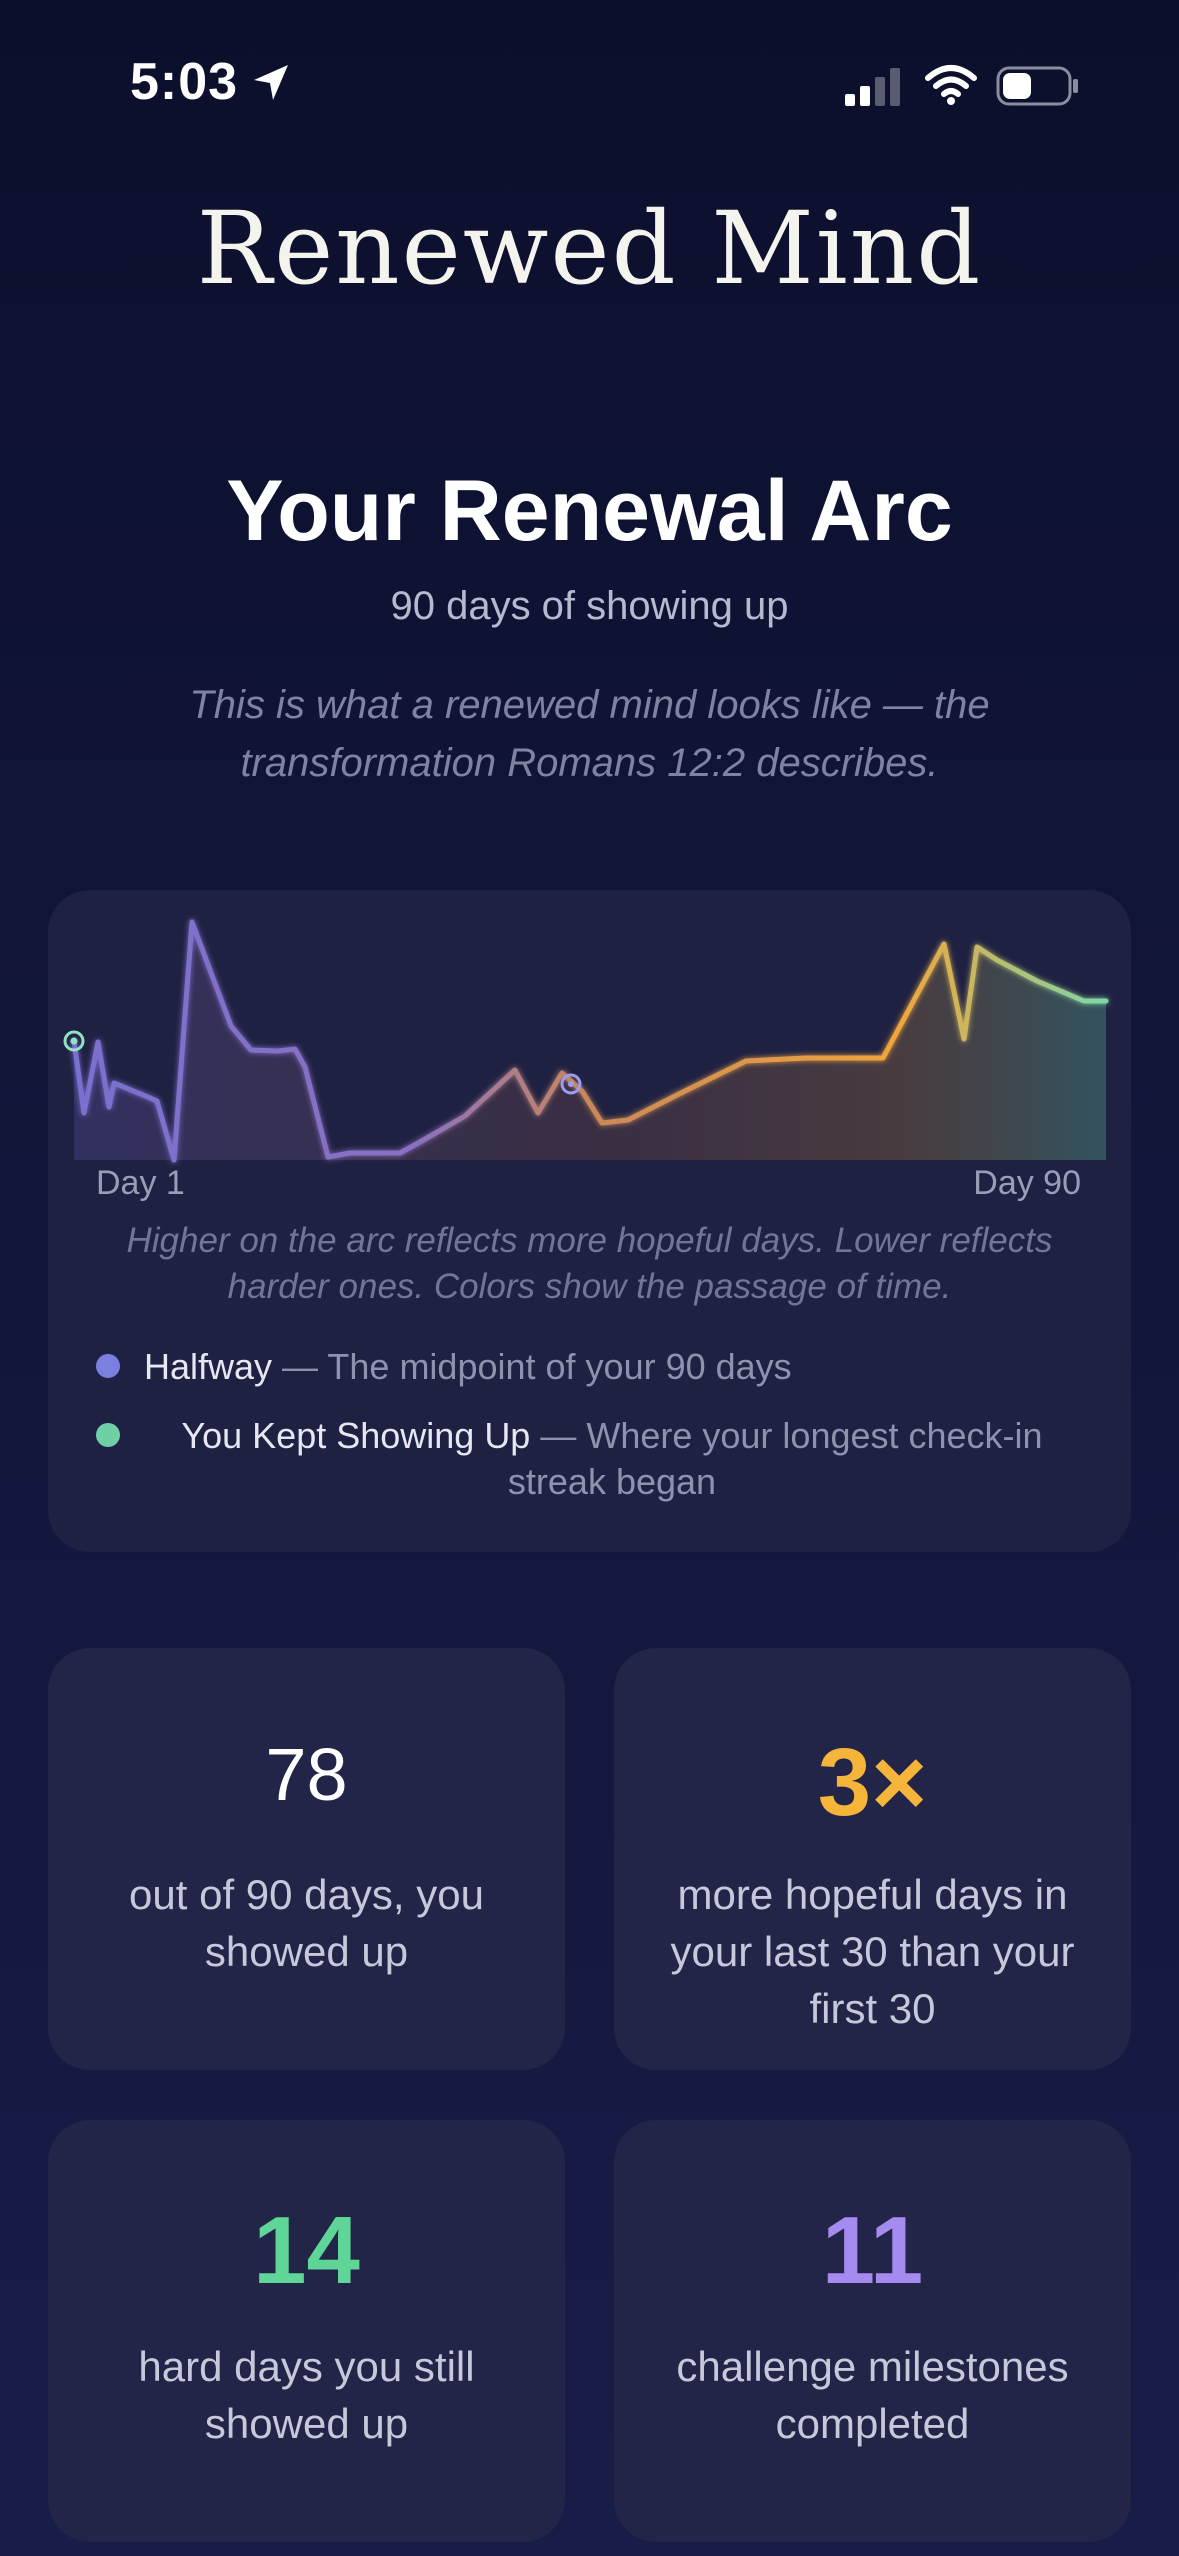 This screenshot has height=2556, width=1179. What do you see at coordinates (306, 1923) in the screenshot?
I see `stat-label: out of 90 days, you showed up` at bounding box center [306, 1923].